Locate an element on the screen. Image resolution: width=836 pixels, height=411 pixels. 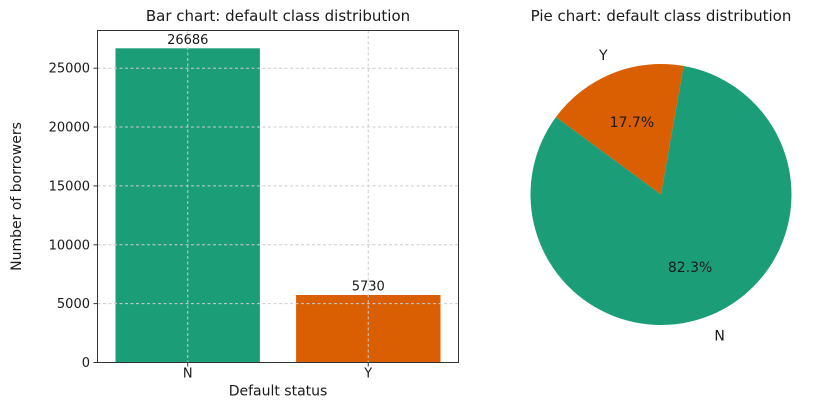
pie-labels: 17.7% Y 82.3% N is located at coordinates (661, 196).